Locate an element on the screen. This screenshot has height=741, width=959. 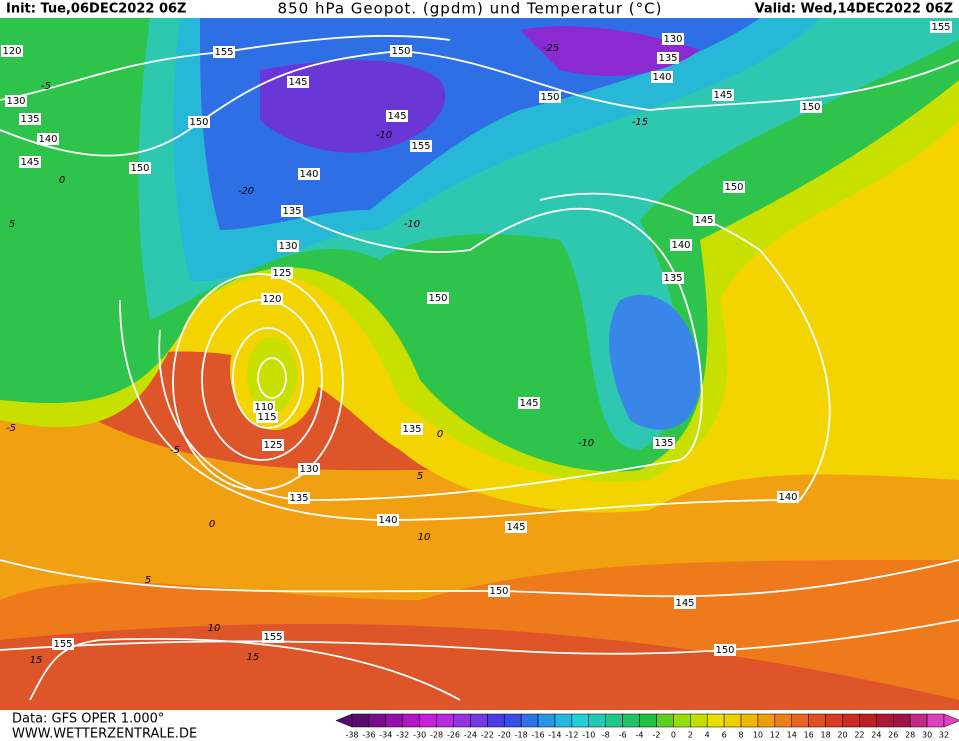
colorbar-tick-label: -28 is located at coordinates (436, 735).